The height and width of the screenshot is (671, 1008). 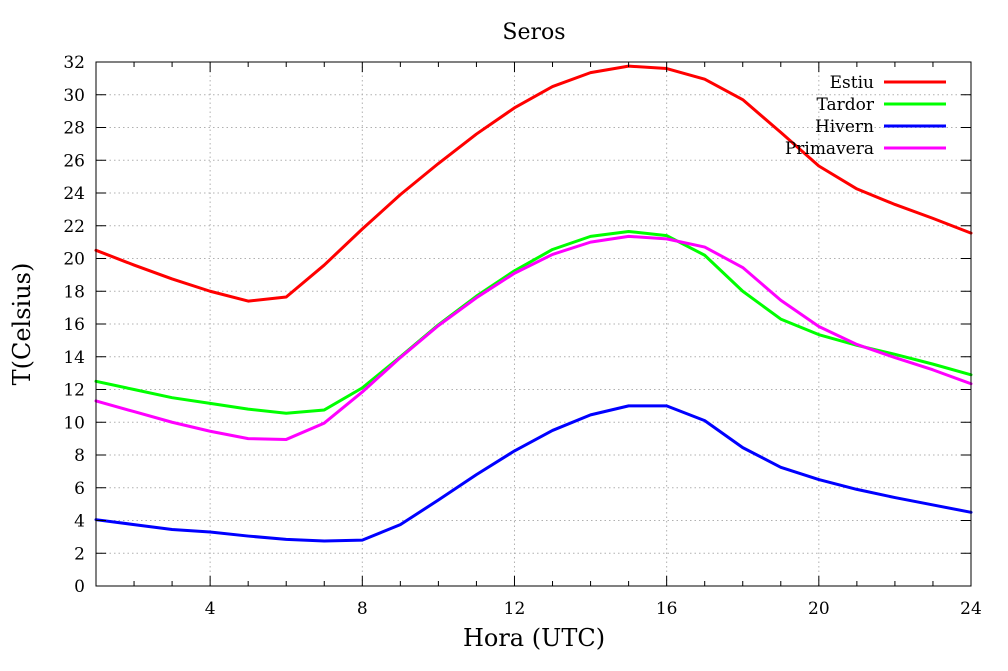 What do you see at coordinates (74, 358) in the screenshot?
I see `y-tick-label: 14` at bounding box center [74, 358].